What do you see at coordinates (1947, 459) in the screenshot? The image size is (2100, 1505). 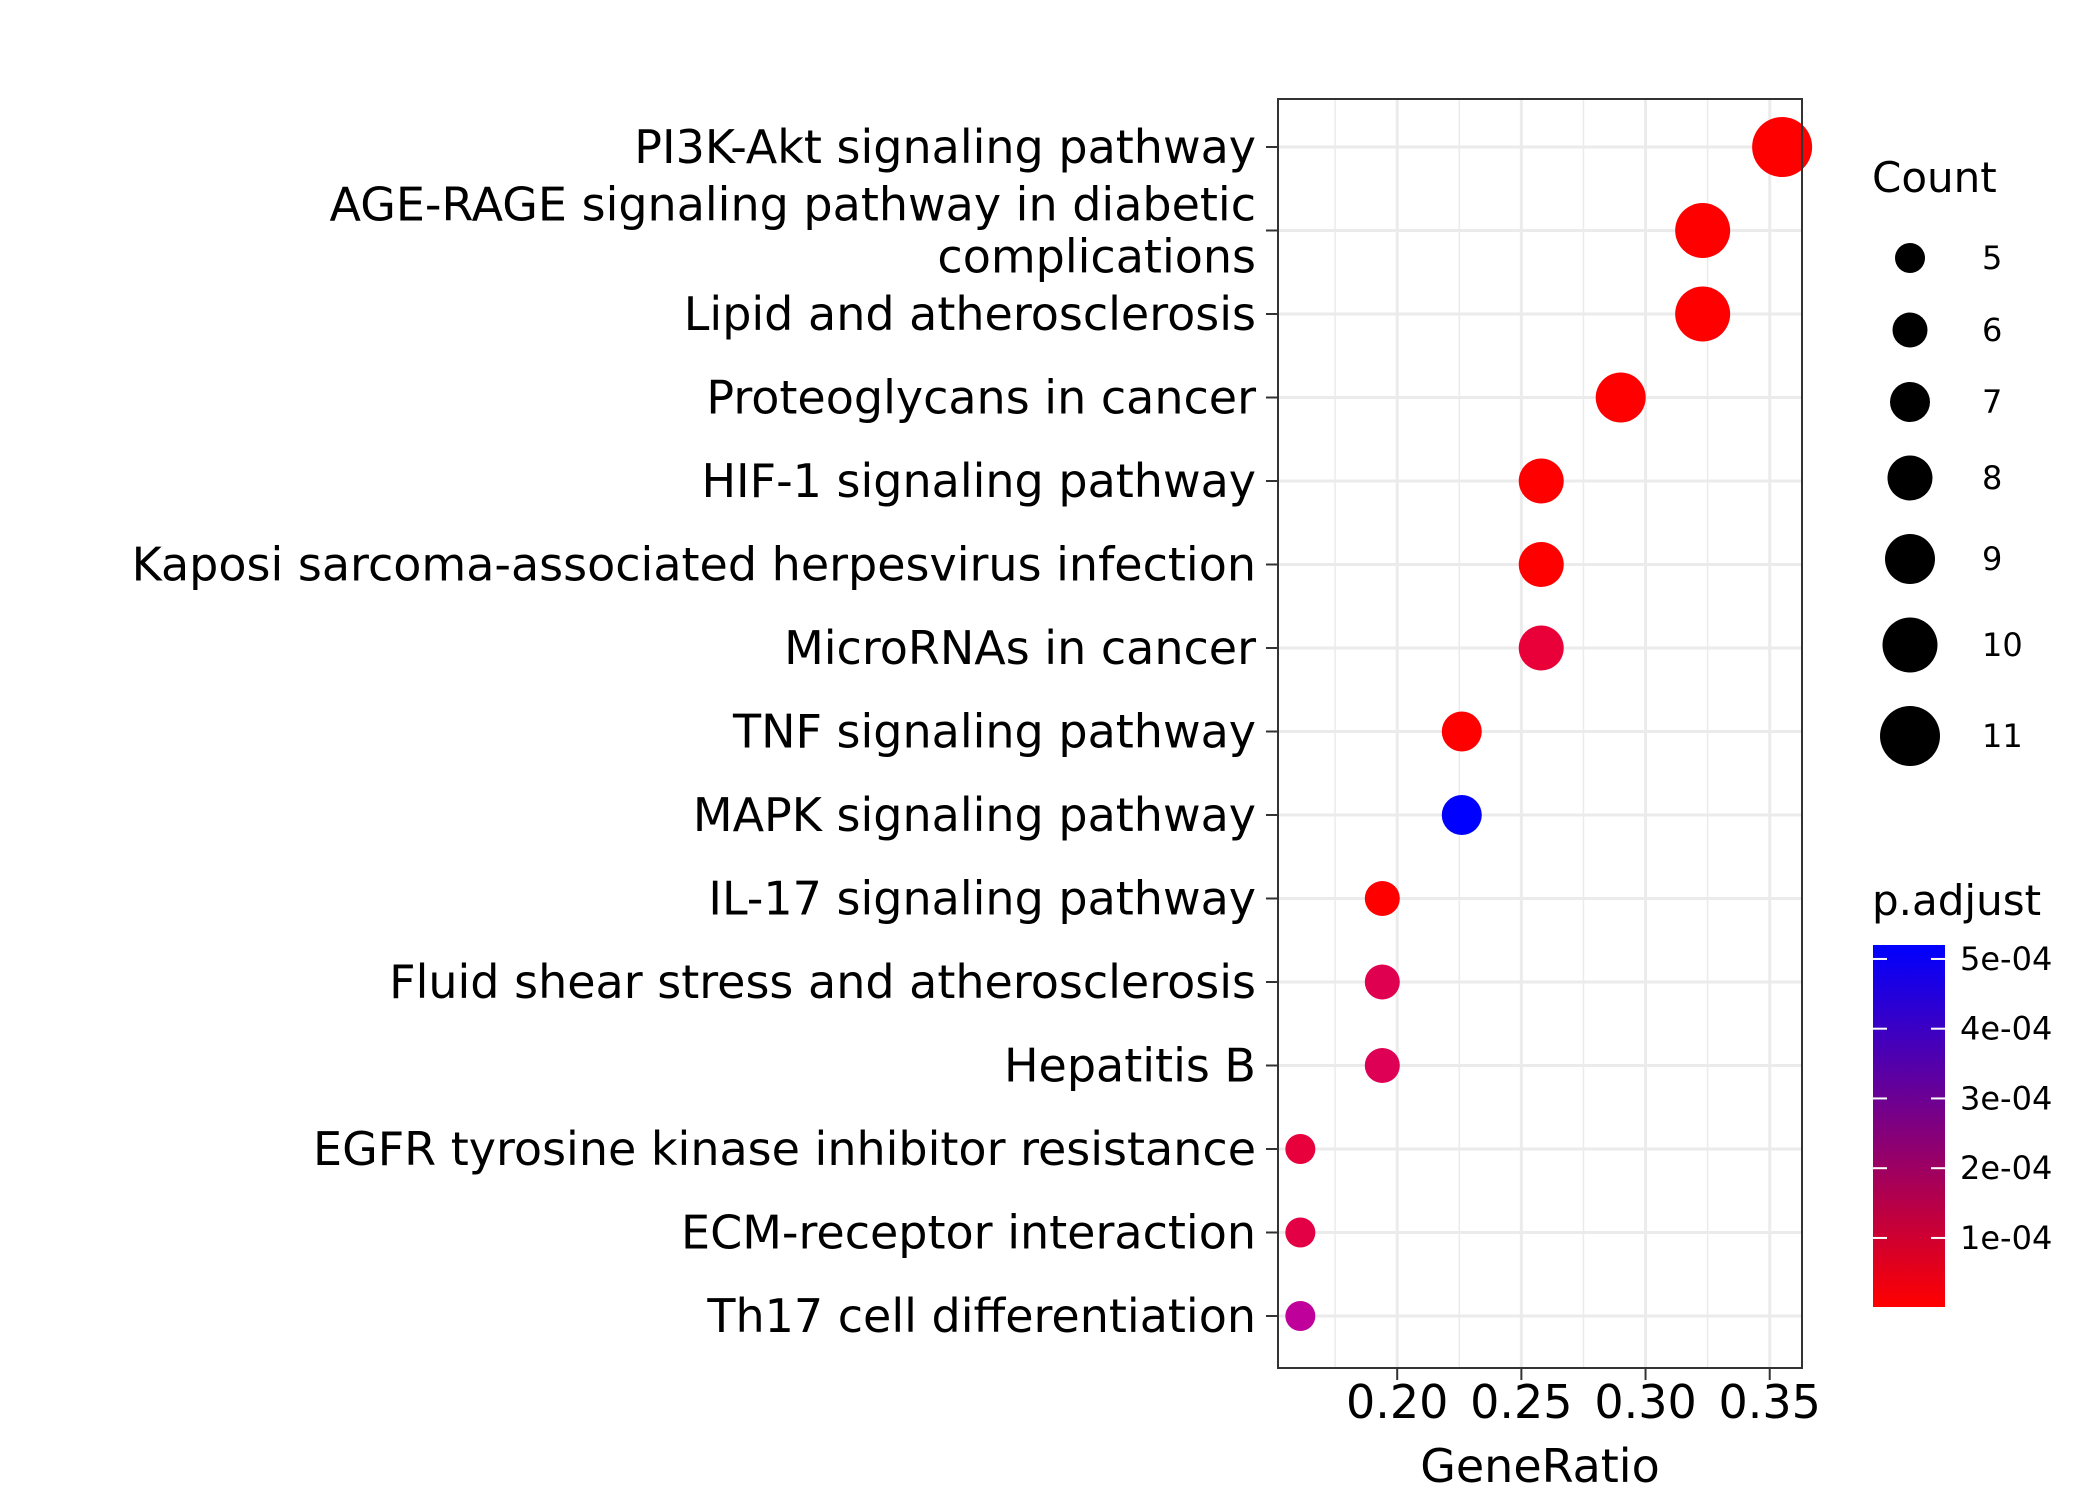 I see `size-legend: Count 5 6 7 8 9 10 11` at bounding box center [1947, 459].